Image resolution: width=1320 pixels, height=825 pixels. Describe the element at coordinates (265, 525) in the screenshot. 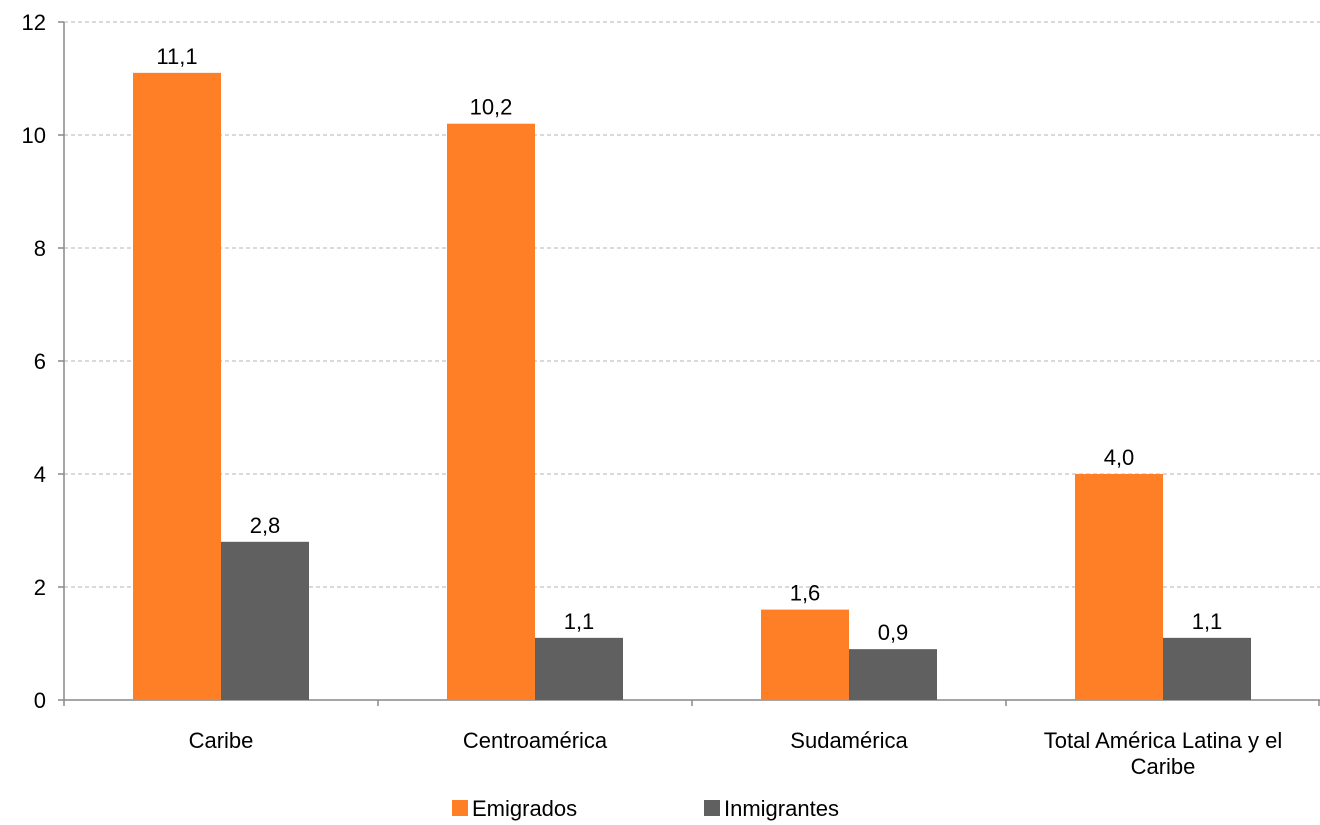

I see `value-label-inmigrantes-0: 2,8` at that location.